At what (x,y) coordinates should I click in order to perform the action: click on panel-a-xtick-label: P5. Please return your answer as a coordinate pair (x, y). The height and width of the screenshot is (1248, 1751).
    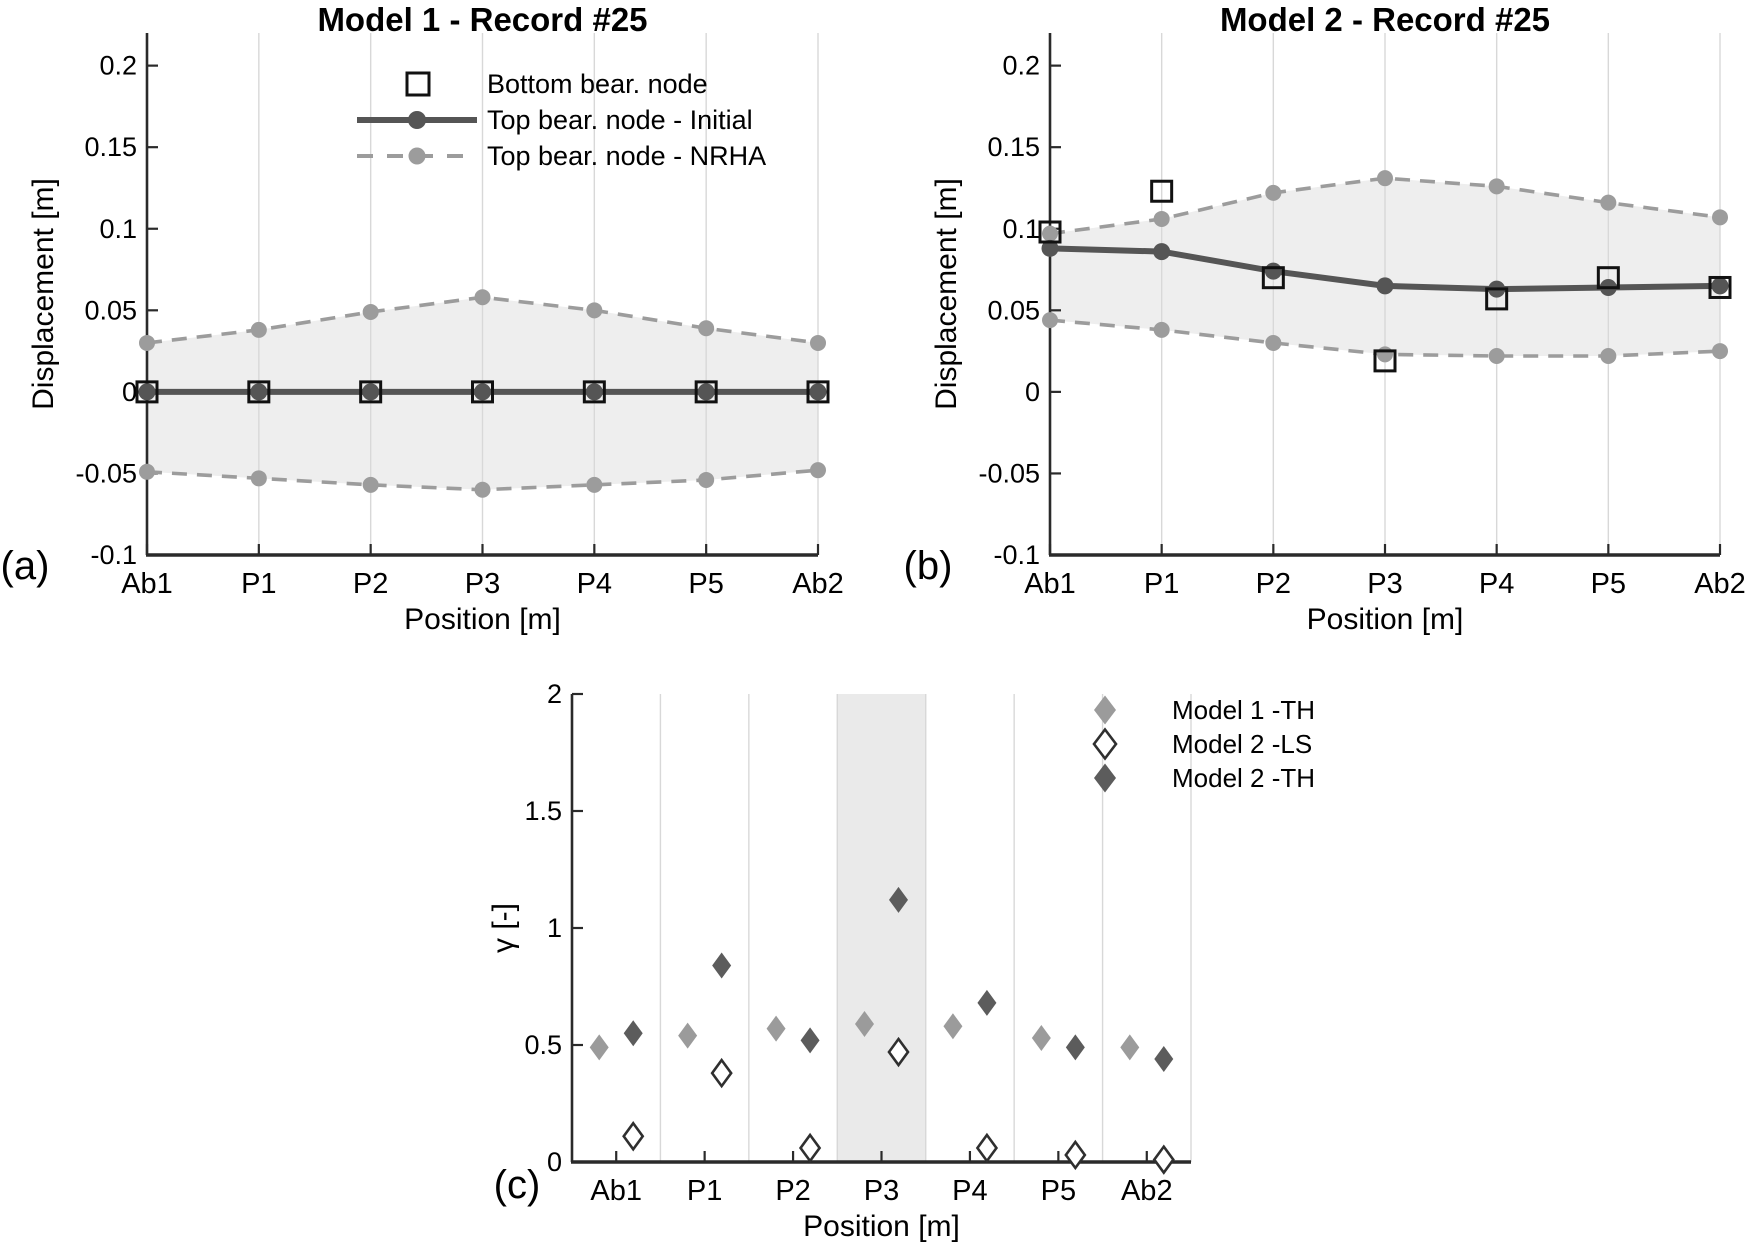
    Looking at the image, I should click on (705, 584).